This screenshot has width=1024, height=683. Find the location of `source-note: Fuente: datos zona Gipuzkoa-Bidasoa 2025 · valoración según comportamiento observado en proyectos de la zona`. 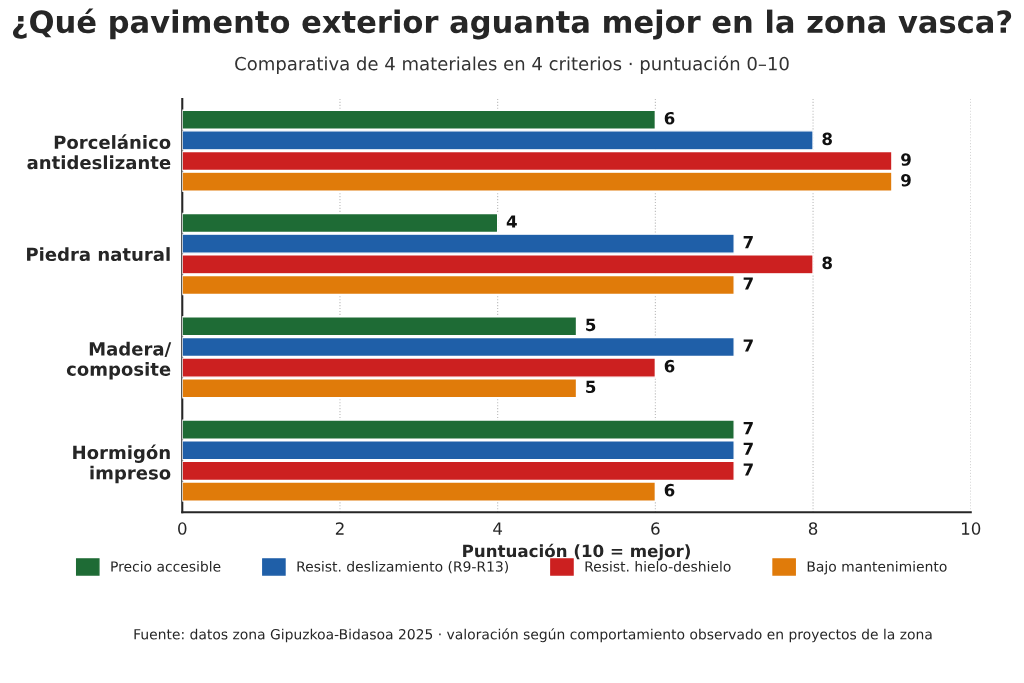

source-note: Fuente: datos zona Gipuzkoa-Bidasoa 2025 · valoración según comportamiento observado en proyectos de la zona is located at coordinates (533, 635).